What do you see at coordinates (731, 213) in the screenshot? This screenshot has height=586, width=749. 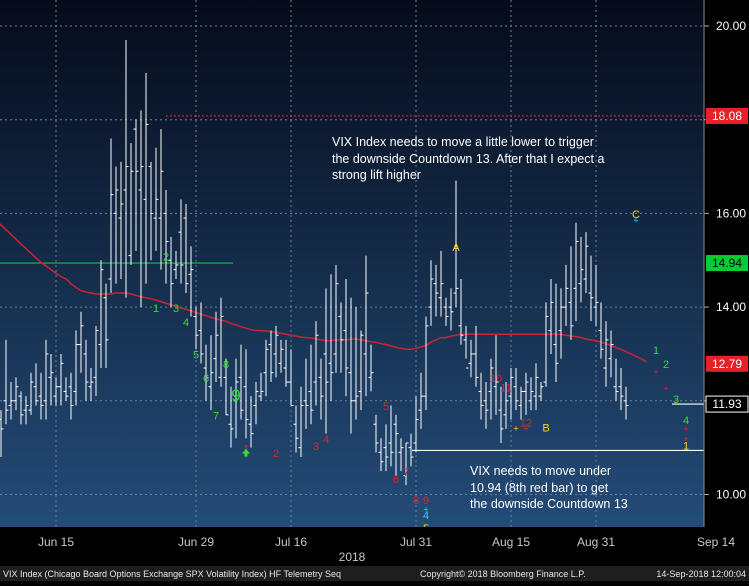 I see `y-tick-label: 16.00` at bounding box center [731, 213].